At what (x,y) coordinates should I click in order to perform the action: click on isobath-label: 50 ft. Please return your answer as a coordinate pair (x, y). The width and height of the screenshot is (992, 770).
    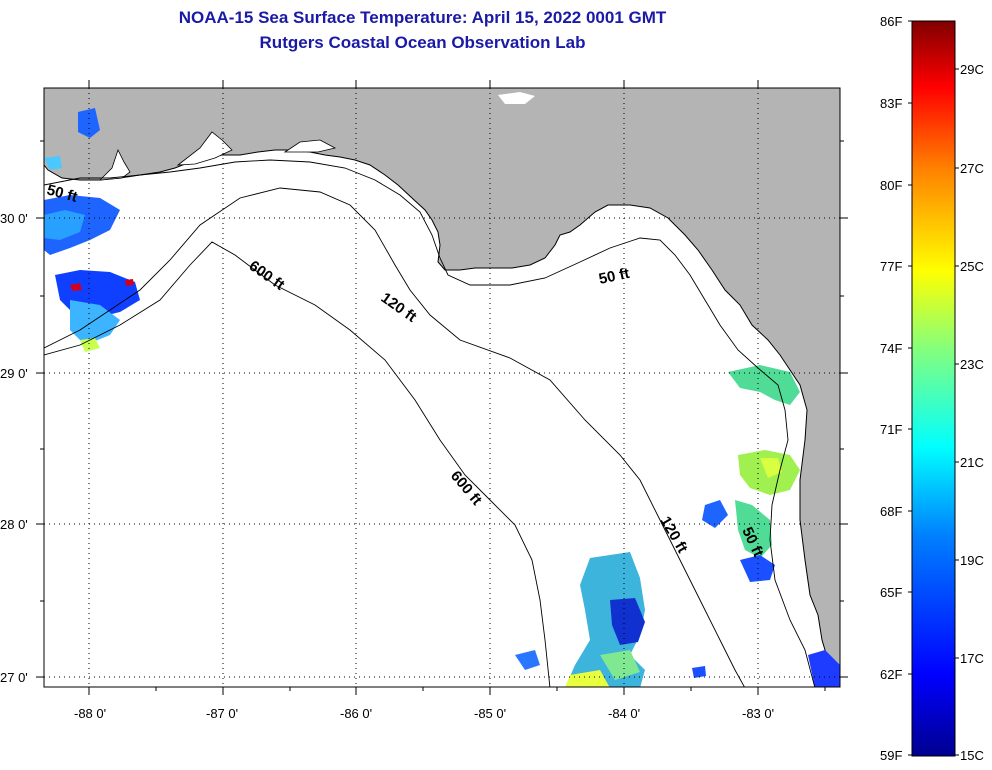
    Looking at the image, I should click on (614, 276).